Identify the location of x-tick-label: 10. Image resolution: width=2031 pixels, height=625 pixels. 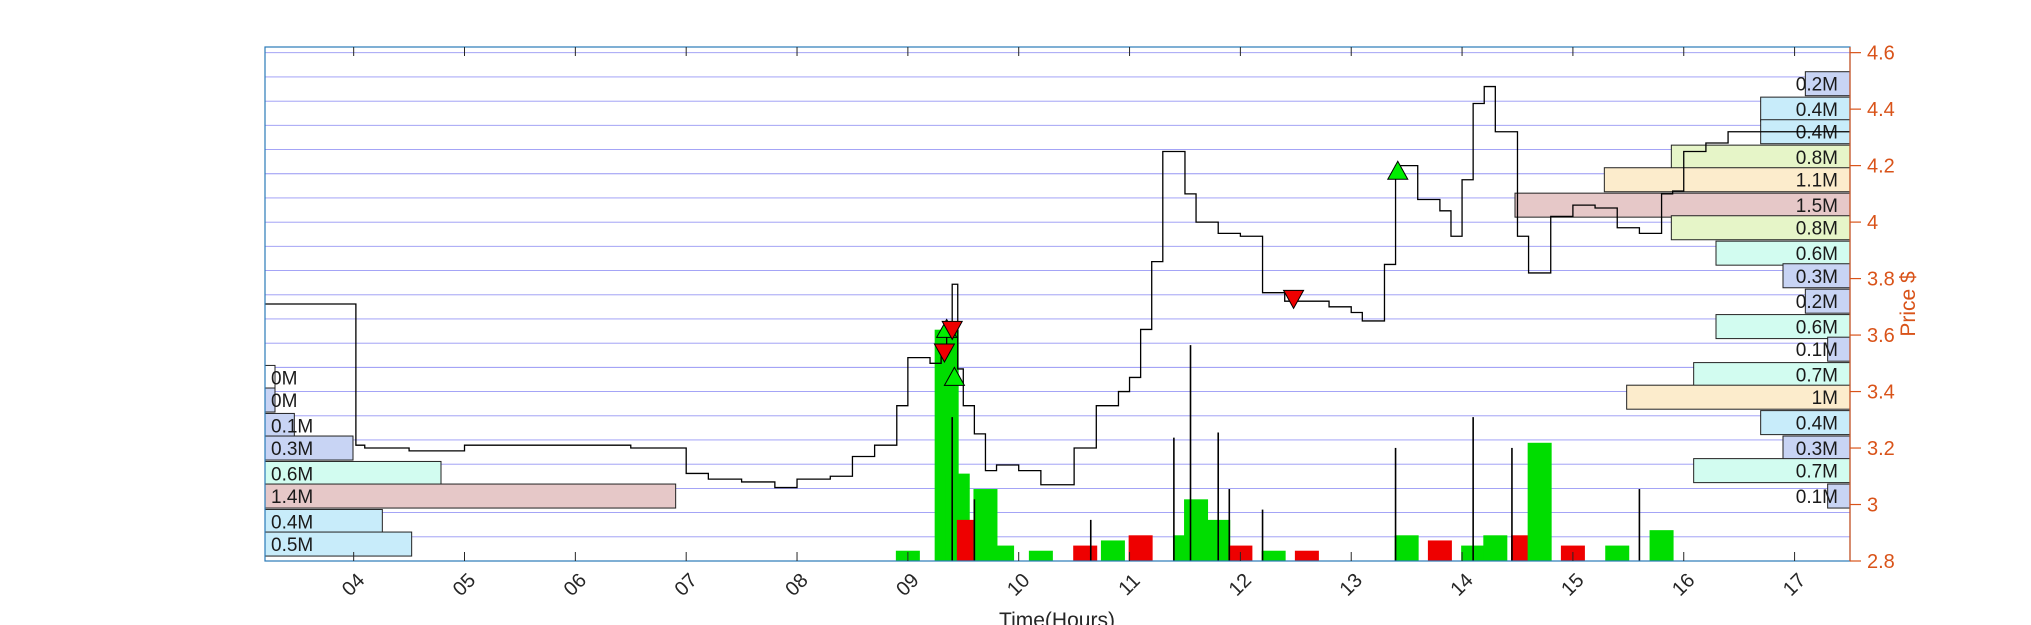
(1018, 584).